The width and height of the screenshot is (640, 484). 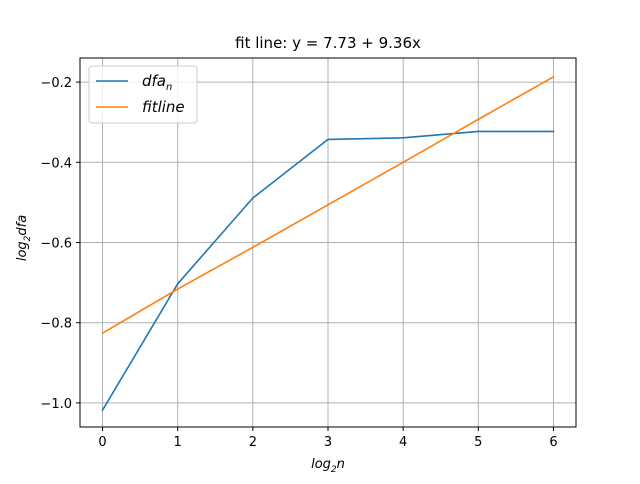 What do you see at coordinates (403, 442) in the screenshot?
I see `x-tick-label-4: 4` at bounding box center [403, 442].